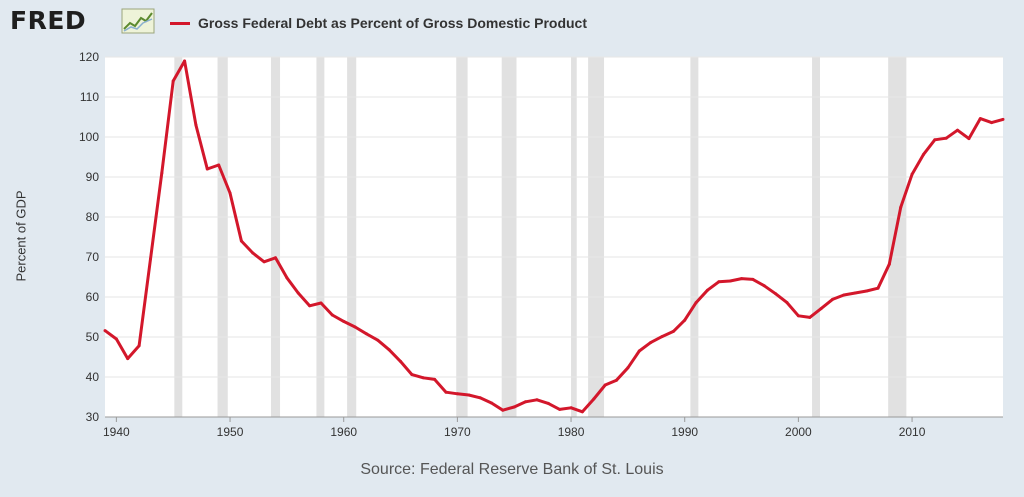  What do you see at coordinates (116, 432) in the screenshot?
I see `x-tick-label: 1940` at bounding box center [116, 432].